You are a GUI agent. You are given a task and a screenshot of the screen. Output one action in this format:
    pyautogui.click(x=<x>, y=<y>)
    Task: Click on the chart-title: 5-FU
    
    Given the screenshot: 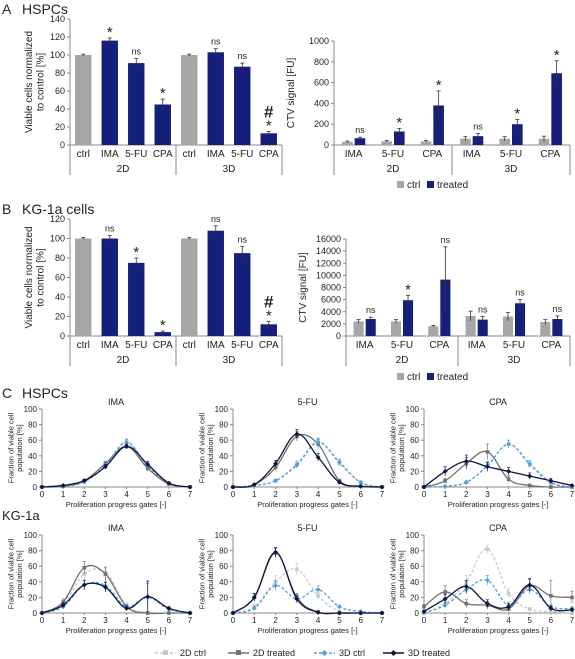 What is the action you would take?
    pyautogui.click(x=308, y=528)
    